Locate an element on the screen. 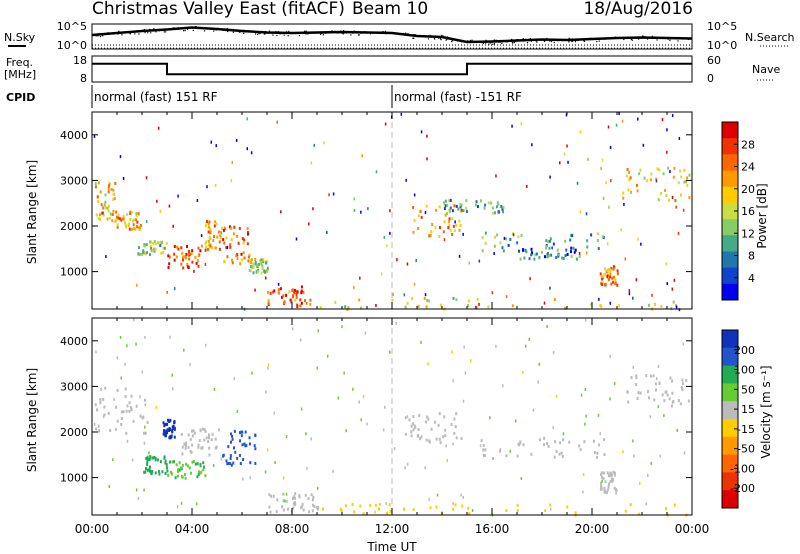 Image resolution: width=800 pixels, height=554 pixels. colorbar-frame is located at coordinates (730, 419).